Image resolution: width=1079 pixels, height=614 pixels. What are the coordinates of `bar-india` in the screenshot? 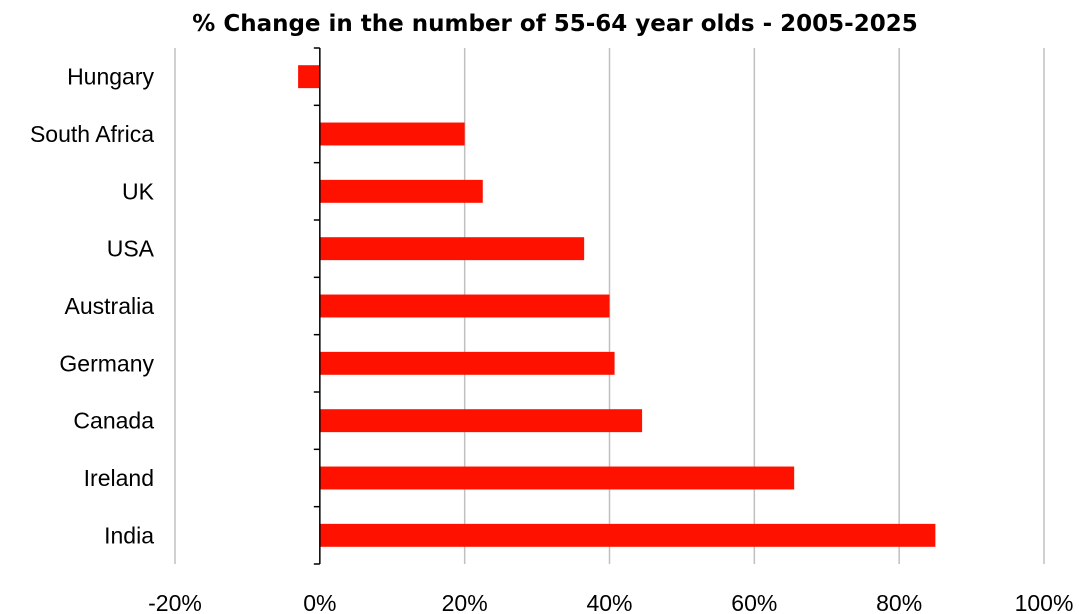 It's located at (627, 535).